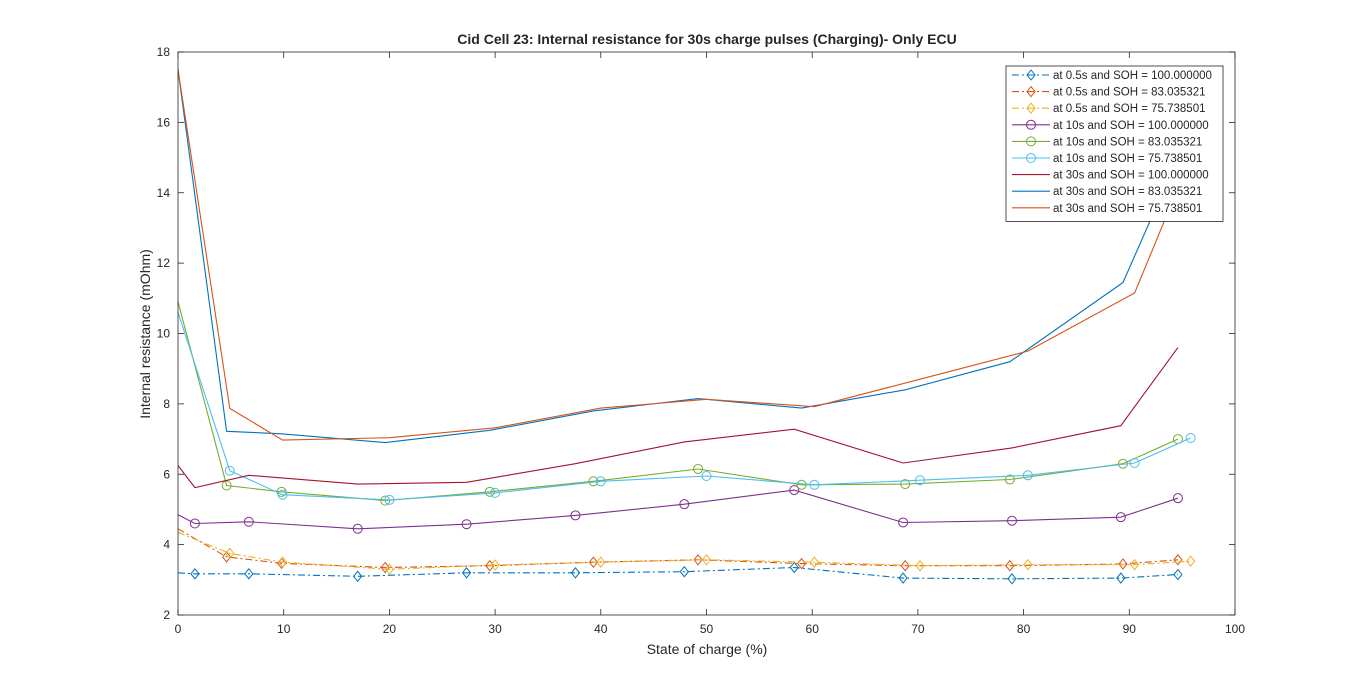 The image size is (1366, 696). What do you see at coordinates (1127, 192) in the screenshot?
I see `legend-label: at 30s and SOH = 83.035321` at bounding box center [1127, 192].